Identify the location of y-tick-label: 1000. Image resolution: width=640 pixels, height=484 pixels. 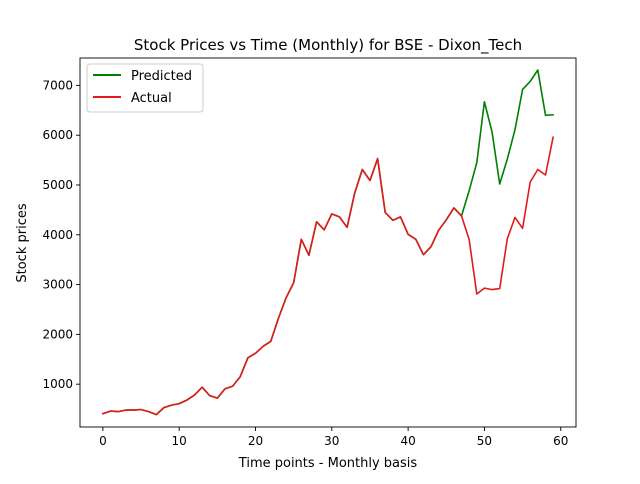
(57, 384).